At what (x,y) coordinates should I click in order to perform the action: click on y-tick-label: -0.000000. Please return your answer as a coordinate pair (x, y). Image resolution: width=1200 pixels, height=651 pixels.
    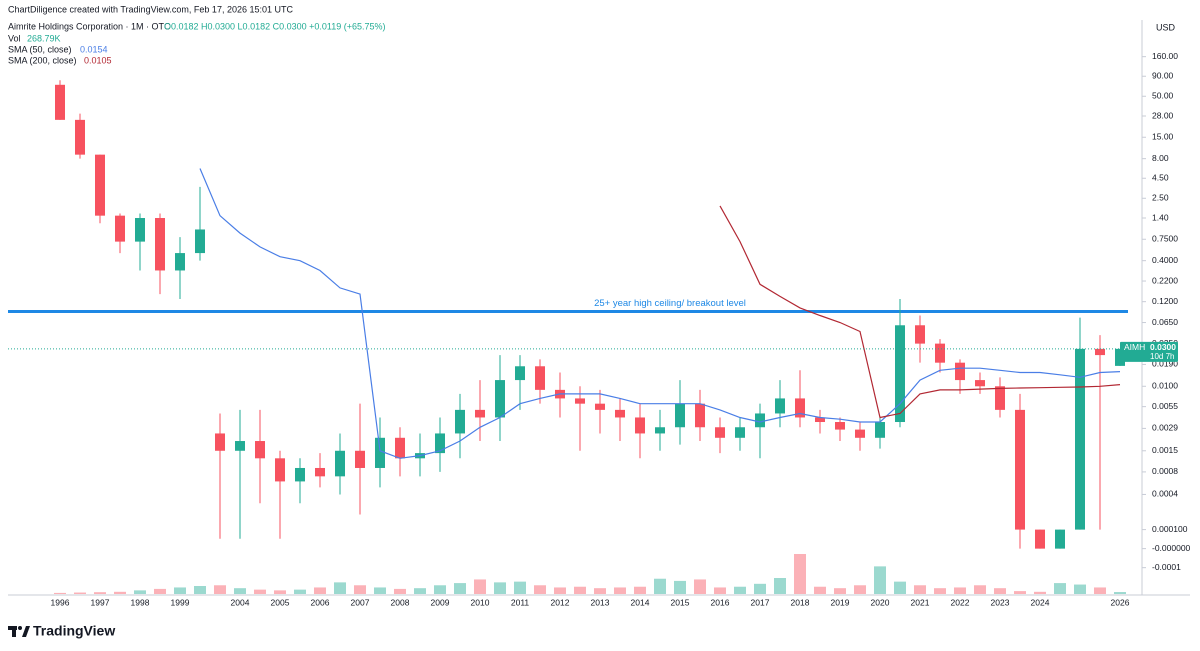
    Looking at the image, I should click on (1171, 548).